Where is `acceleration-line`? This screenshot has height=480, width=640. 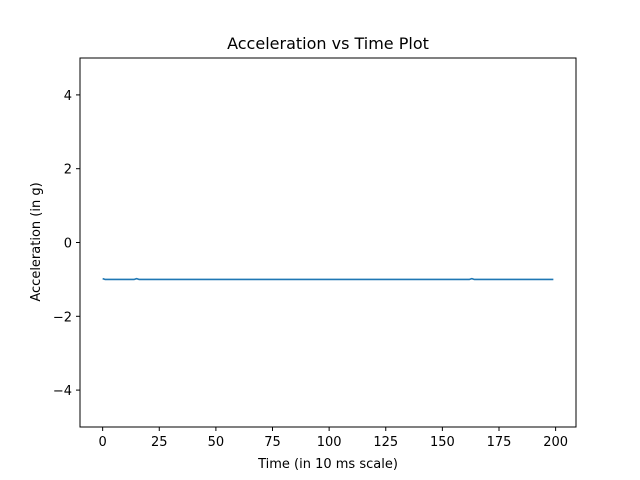 acceleration-line is located at coordinates (328, 279).